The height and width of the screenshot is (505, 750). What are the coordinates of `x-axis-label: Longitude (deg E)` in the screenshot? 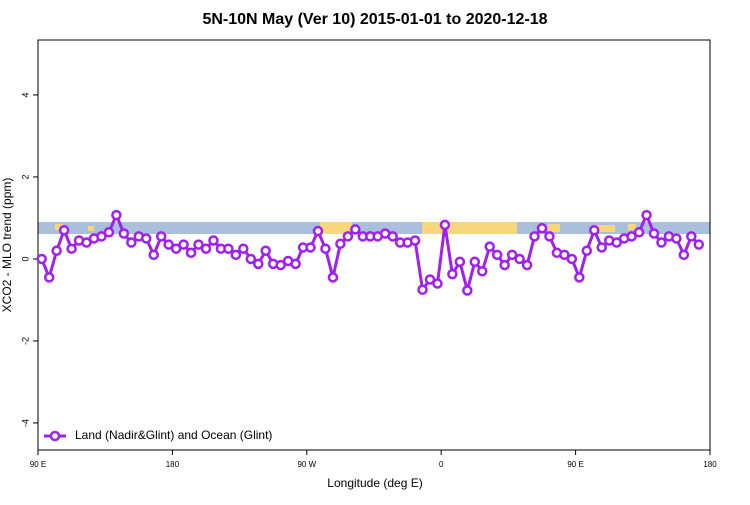 It's located at (374, 483).